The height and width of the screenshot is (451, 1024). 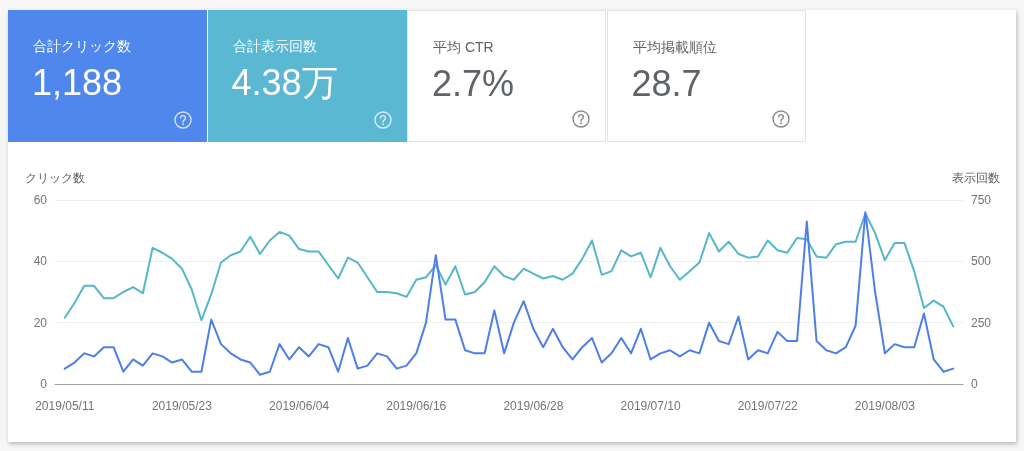 I want to click on text: 平均掲載順位, so click(x=674, y=47).